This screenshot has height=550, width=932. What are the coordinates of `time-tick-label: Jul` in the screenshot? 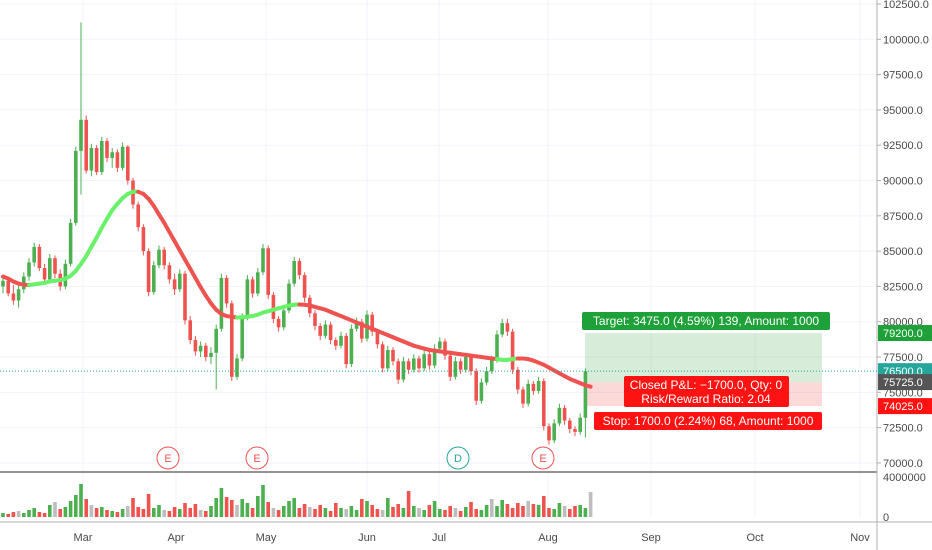 It's located at (439, 538).